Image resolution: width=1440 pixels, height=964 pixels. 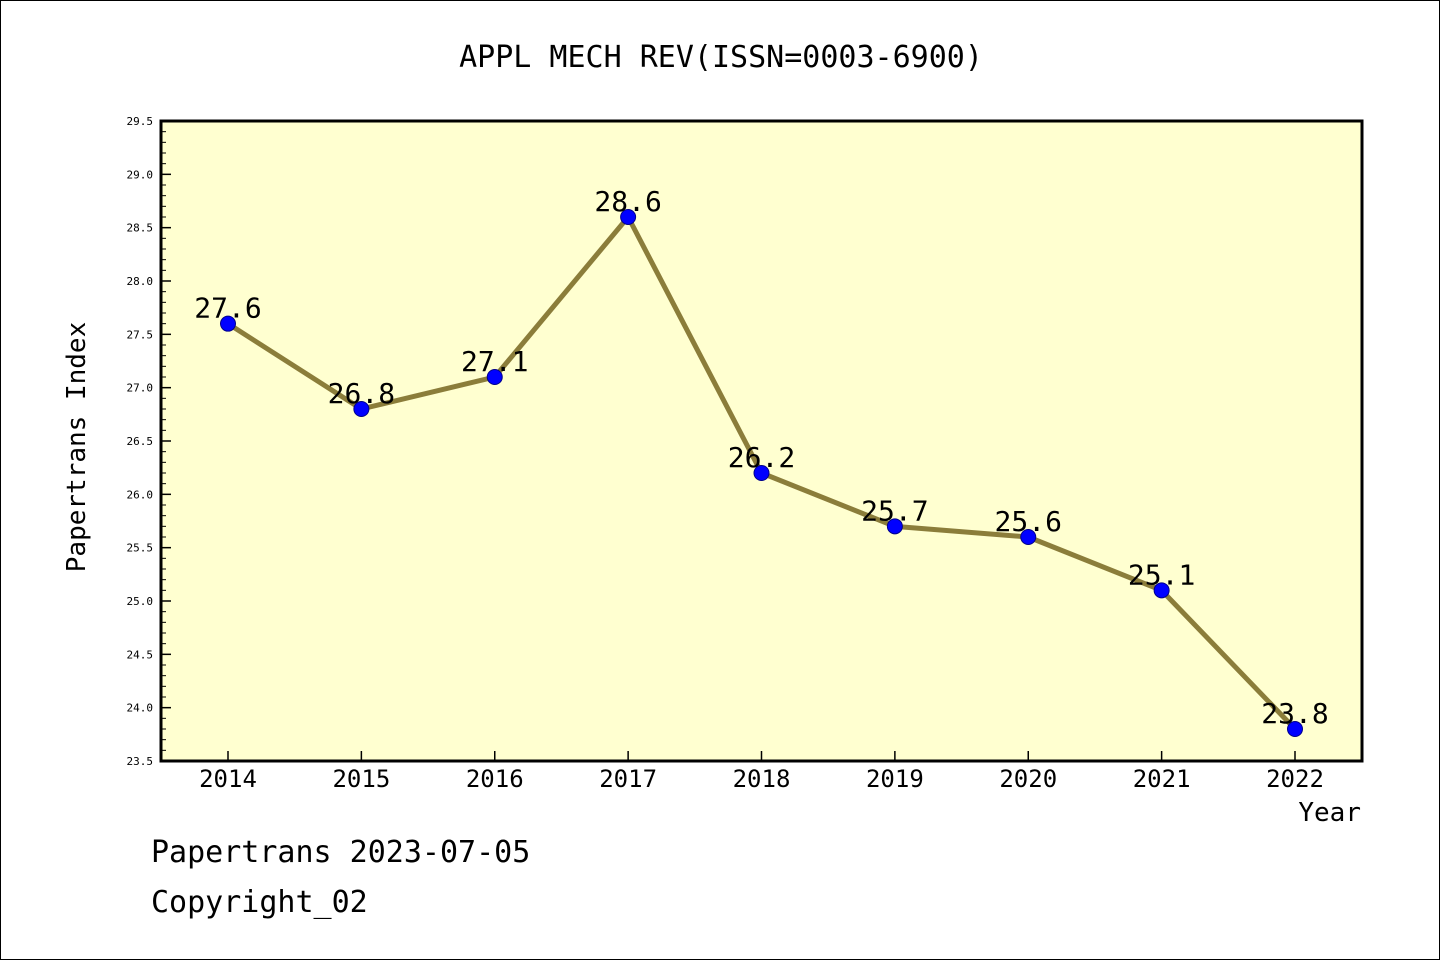 What do you see at coordinates (140, 121) in the screenshot?
I see `y-tick-label: 29.5` at bounding box center [140, 121].